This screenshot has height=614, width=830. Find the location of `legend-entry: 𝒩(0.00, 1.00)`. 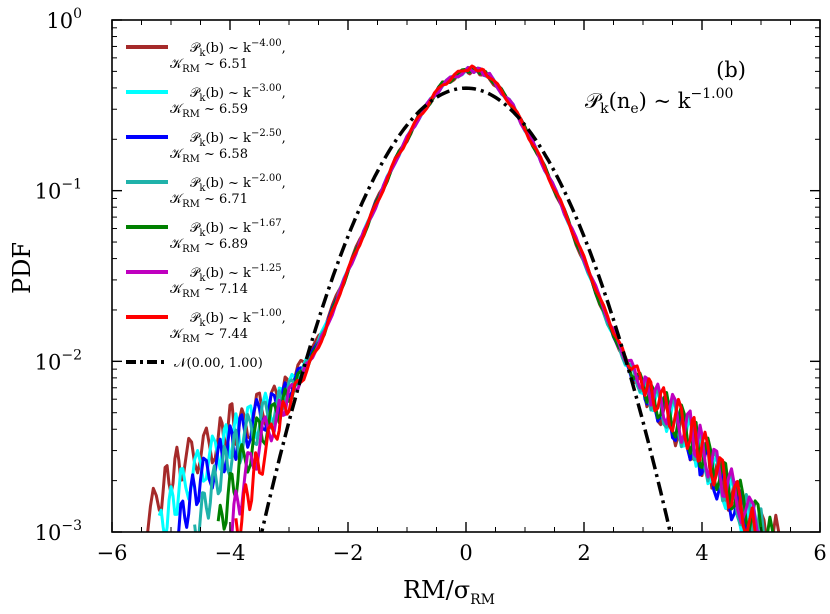

legend-entry: 𝒩(0.00, 1.00) is located at coordinates (194, 363).